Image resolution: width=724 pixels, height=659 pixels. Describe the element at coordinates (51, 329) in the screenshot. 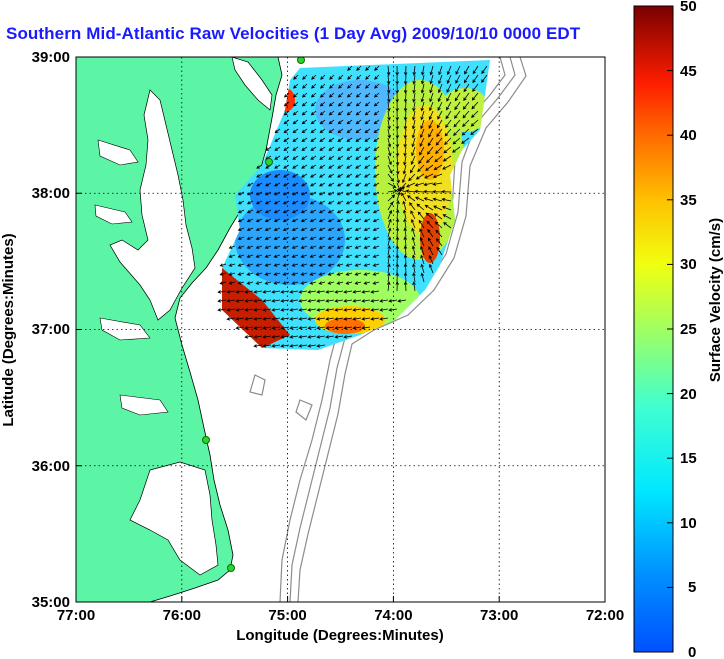

I see `y-tick-label: 37:00` at that location.